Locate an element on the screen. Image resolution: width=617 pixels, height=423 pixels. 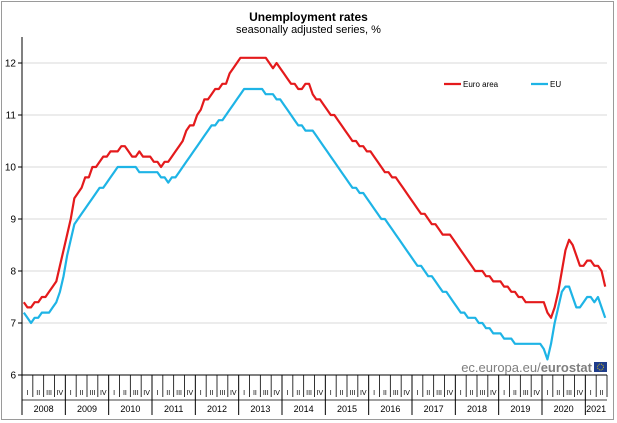
source-url: ec.europa.eu/eurostat is located at coordinates (526, 367).